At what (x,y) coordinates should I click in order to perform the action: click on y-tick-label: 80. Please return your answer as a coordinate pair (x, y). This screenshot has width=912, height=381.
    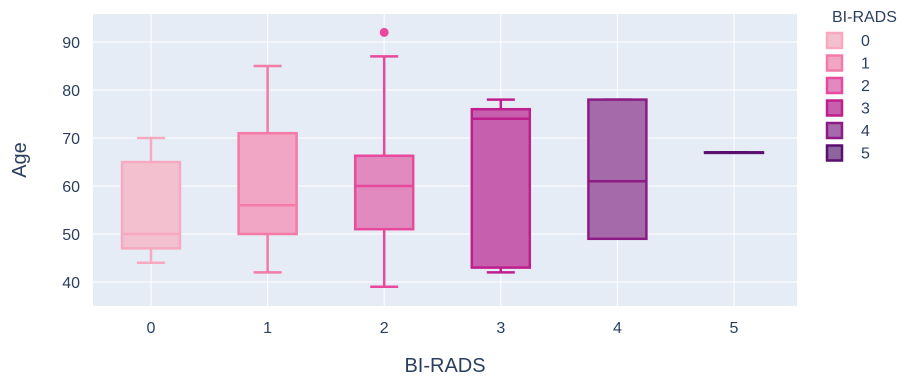
    Looking at the image, I should click on (71, 91).